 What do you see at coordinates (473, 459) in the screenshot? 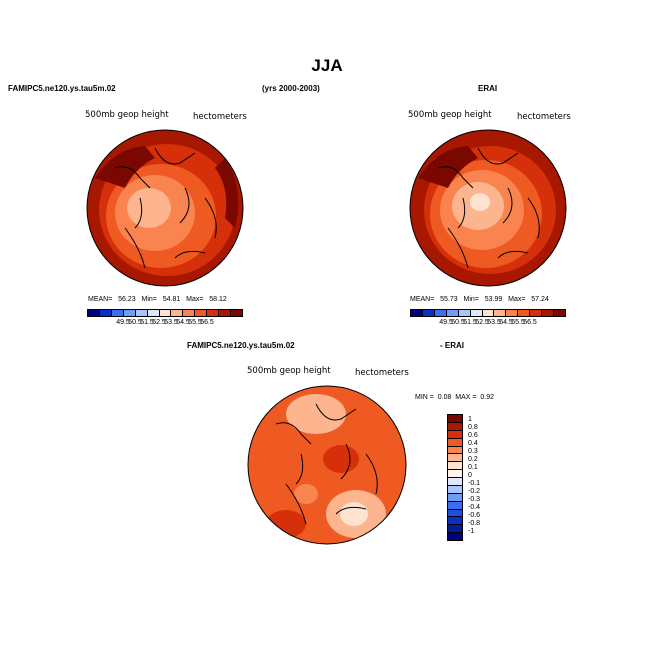
I see `panel-c-colorbar-tick-label: 0.2` at bounding box center [473, 459].